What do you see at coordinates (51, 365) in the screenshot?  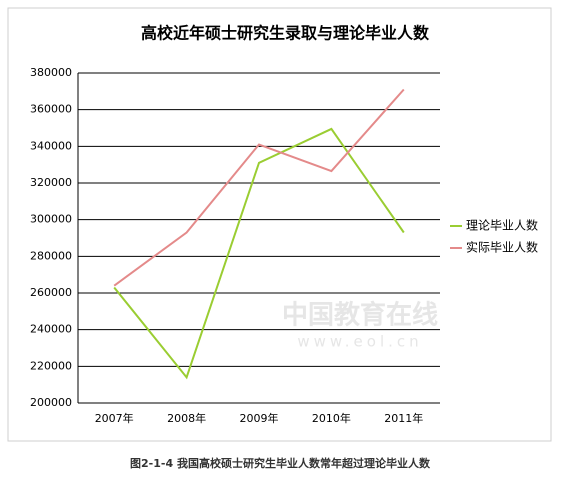 I see `y-tick-label: 220000` at bounding box center [51, 365].